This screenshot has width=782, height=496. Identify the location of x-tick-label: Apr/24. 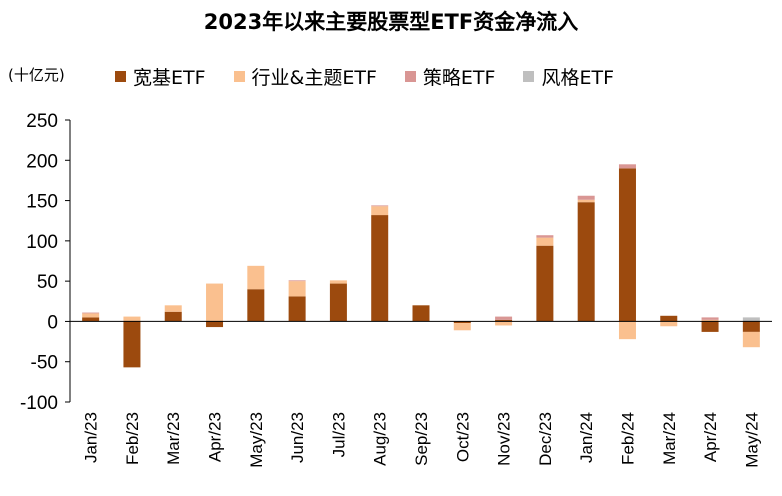
(710, 437).